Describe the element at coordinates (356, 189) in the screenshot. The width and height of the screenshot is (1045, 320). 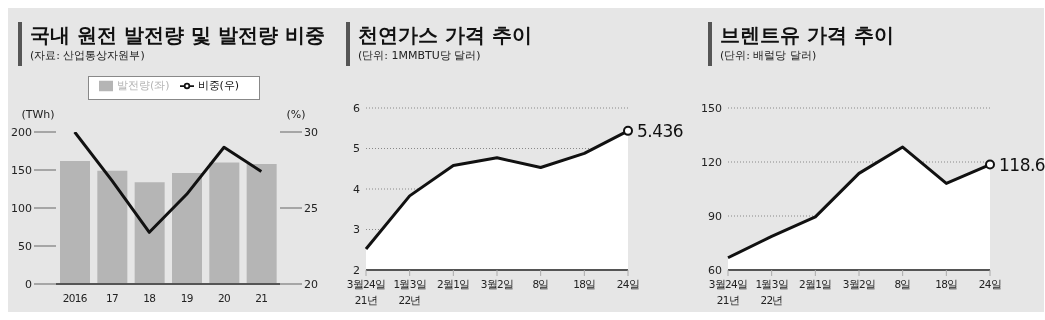
I see `y-tick-label: 4` at that location.